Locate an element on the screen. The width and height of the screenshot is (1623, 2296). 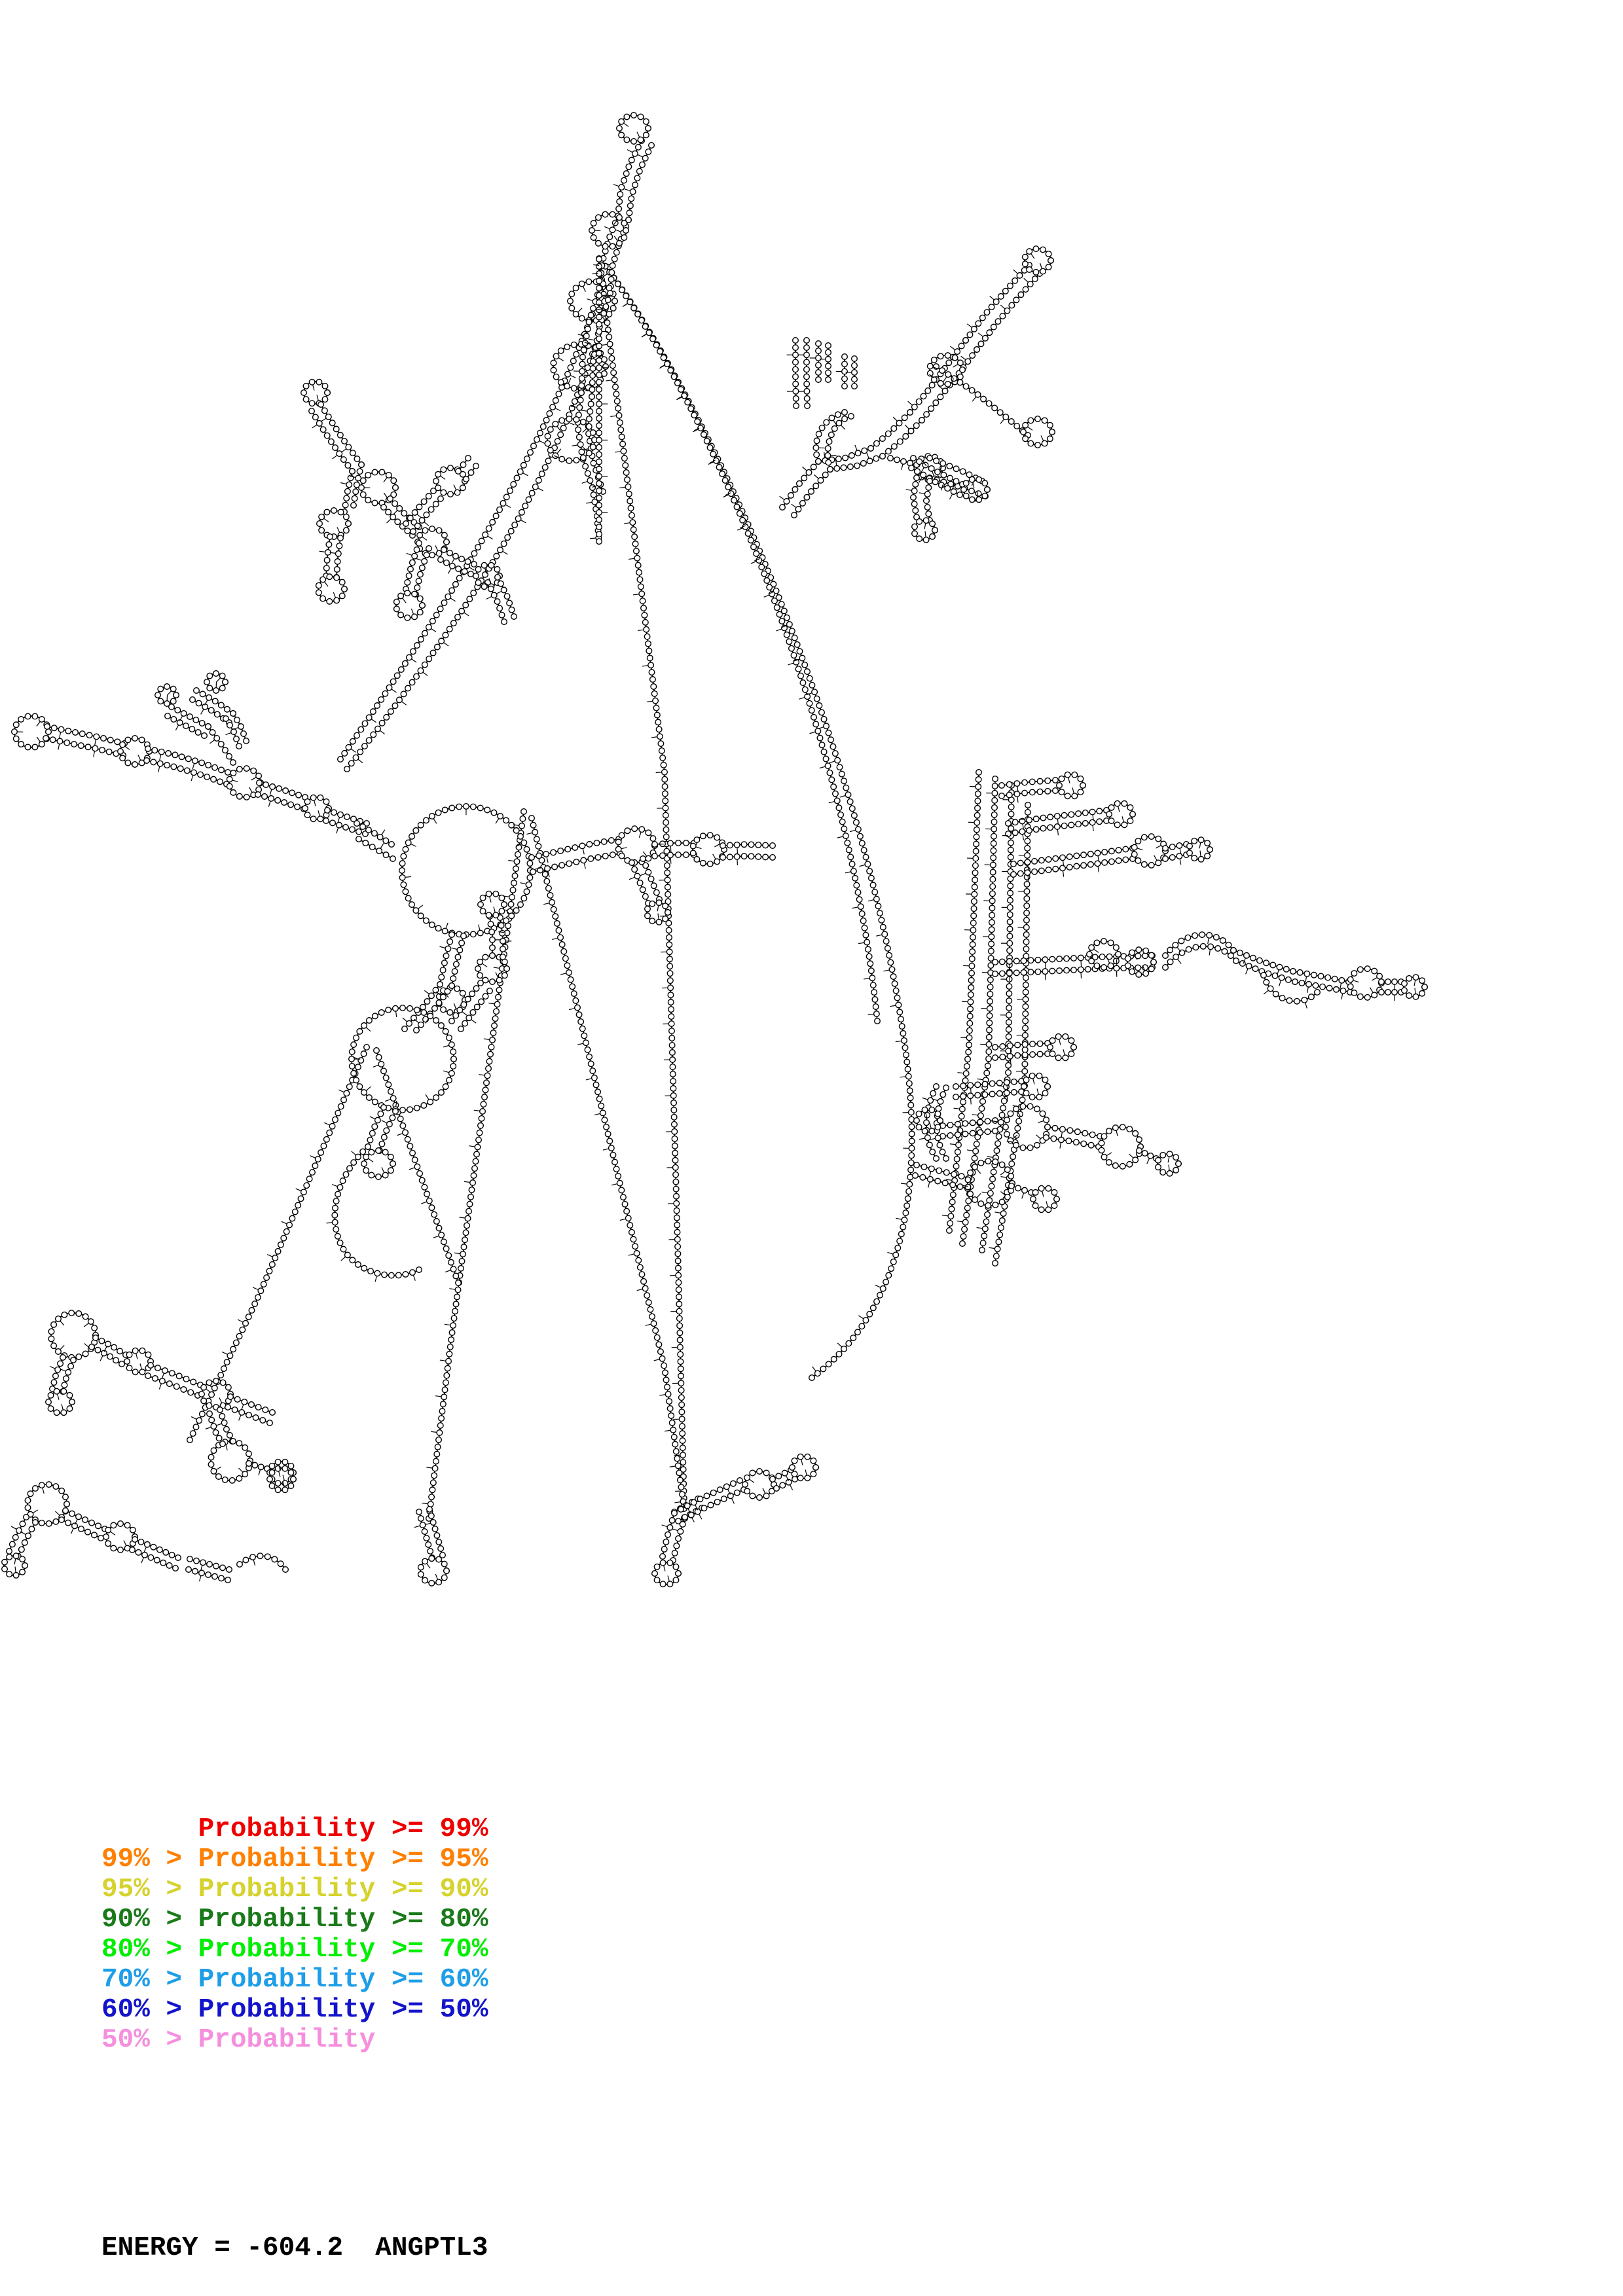
legend-row-pbelow50: 50% > Probability is located at coordinates (238, 2040).